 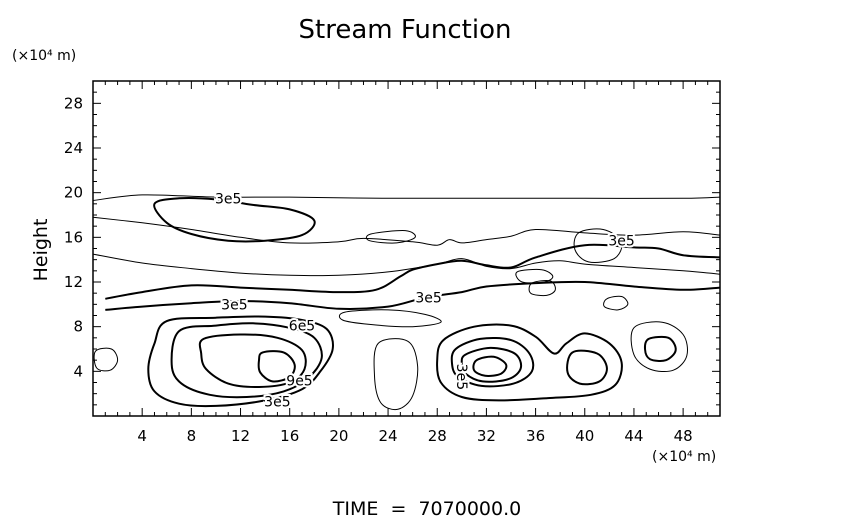 What do you see at coordinates (461, 377) in the screenshot?
I see `contour-label-7: 3e5` at bounding box center [461, 377].